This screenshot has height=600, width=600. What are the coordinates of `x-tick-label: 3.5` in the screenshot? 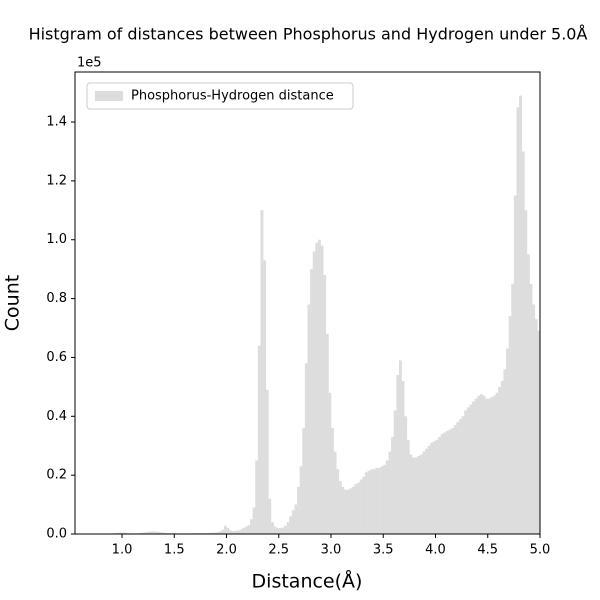 It's located at (383, 550).